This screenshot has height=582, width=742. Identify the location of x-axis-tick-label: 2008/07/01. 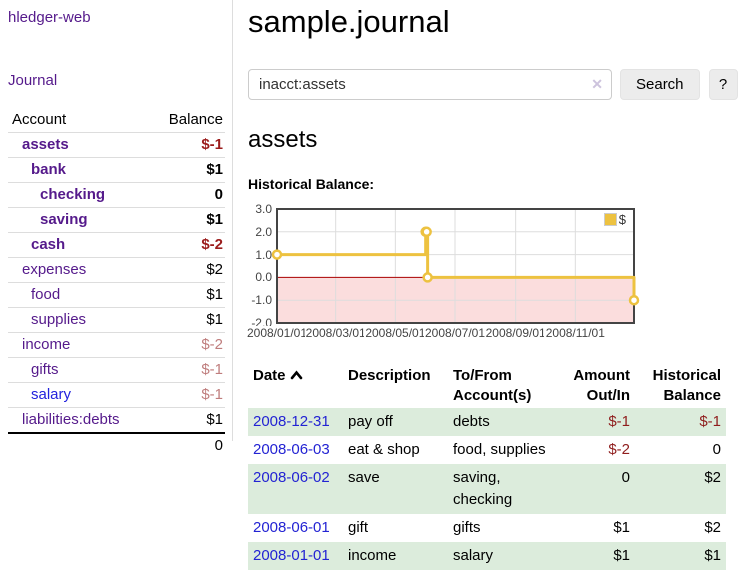
(455, 333).